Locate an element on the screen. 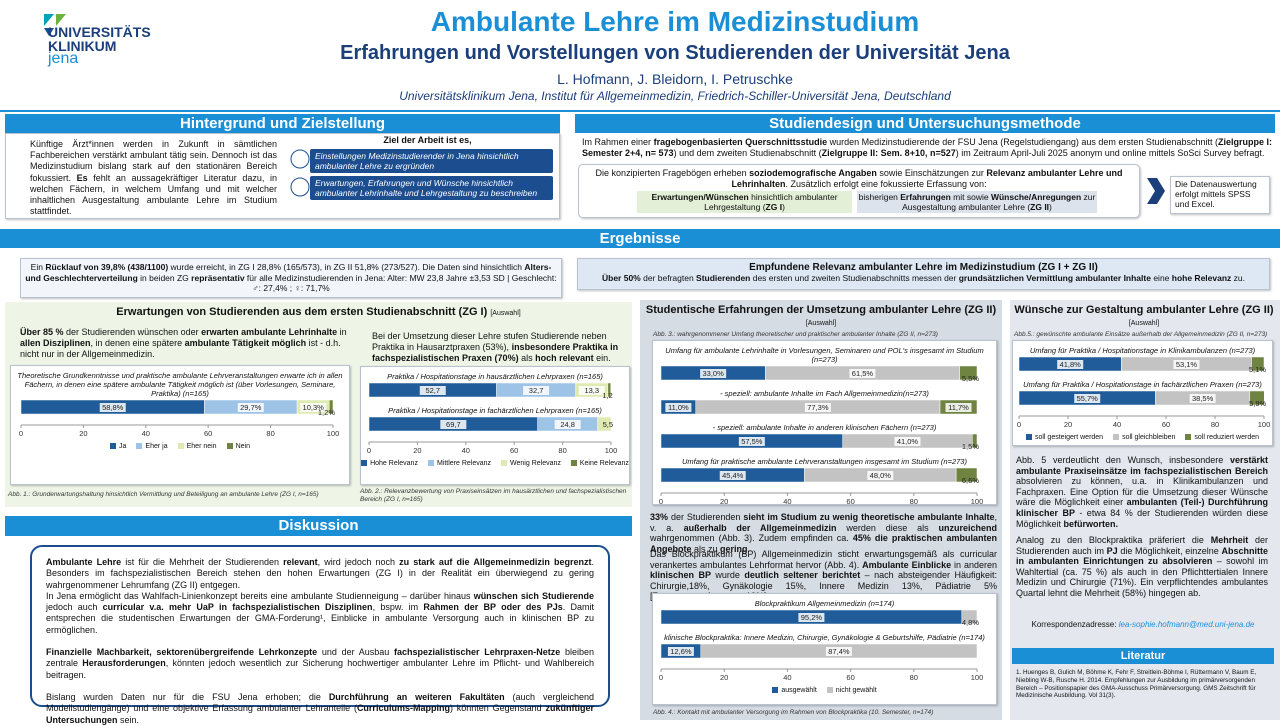 This screenshot has height=726, width=1280. text-run: unzureichend is located at coordinates (967, 527).